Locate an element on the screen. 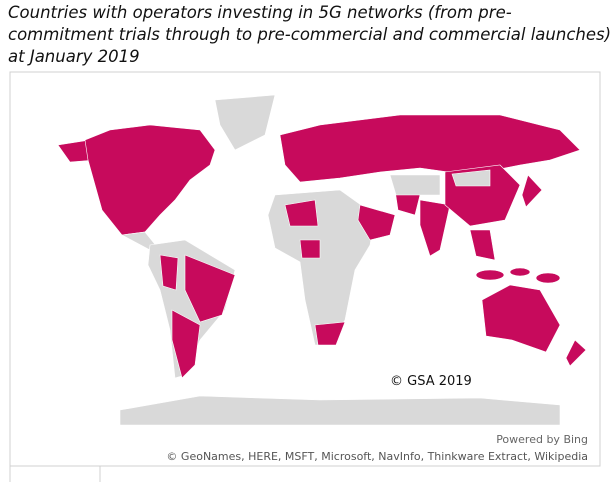 The image size is (610, 482). indonesia is located at coordinates (490, 275).